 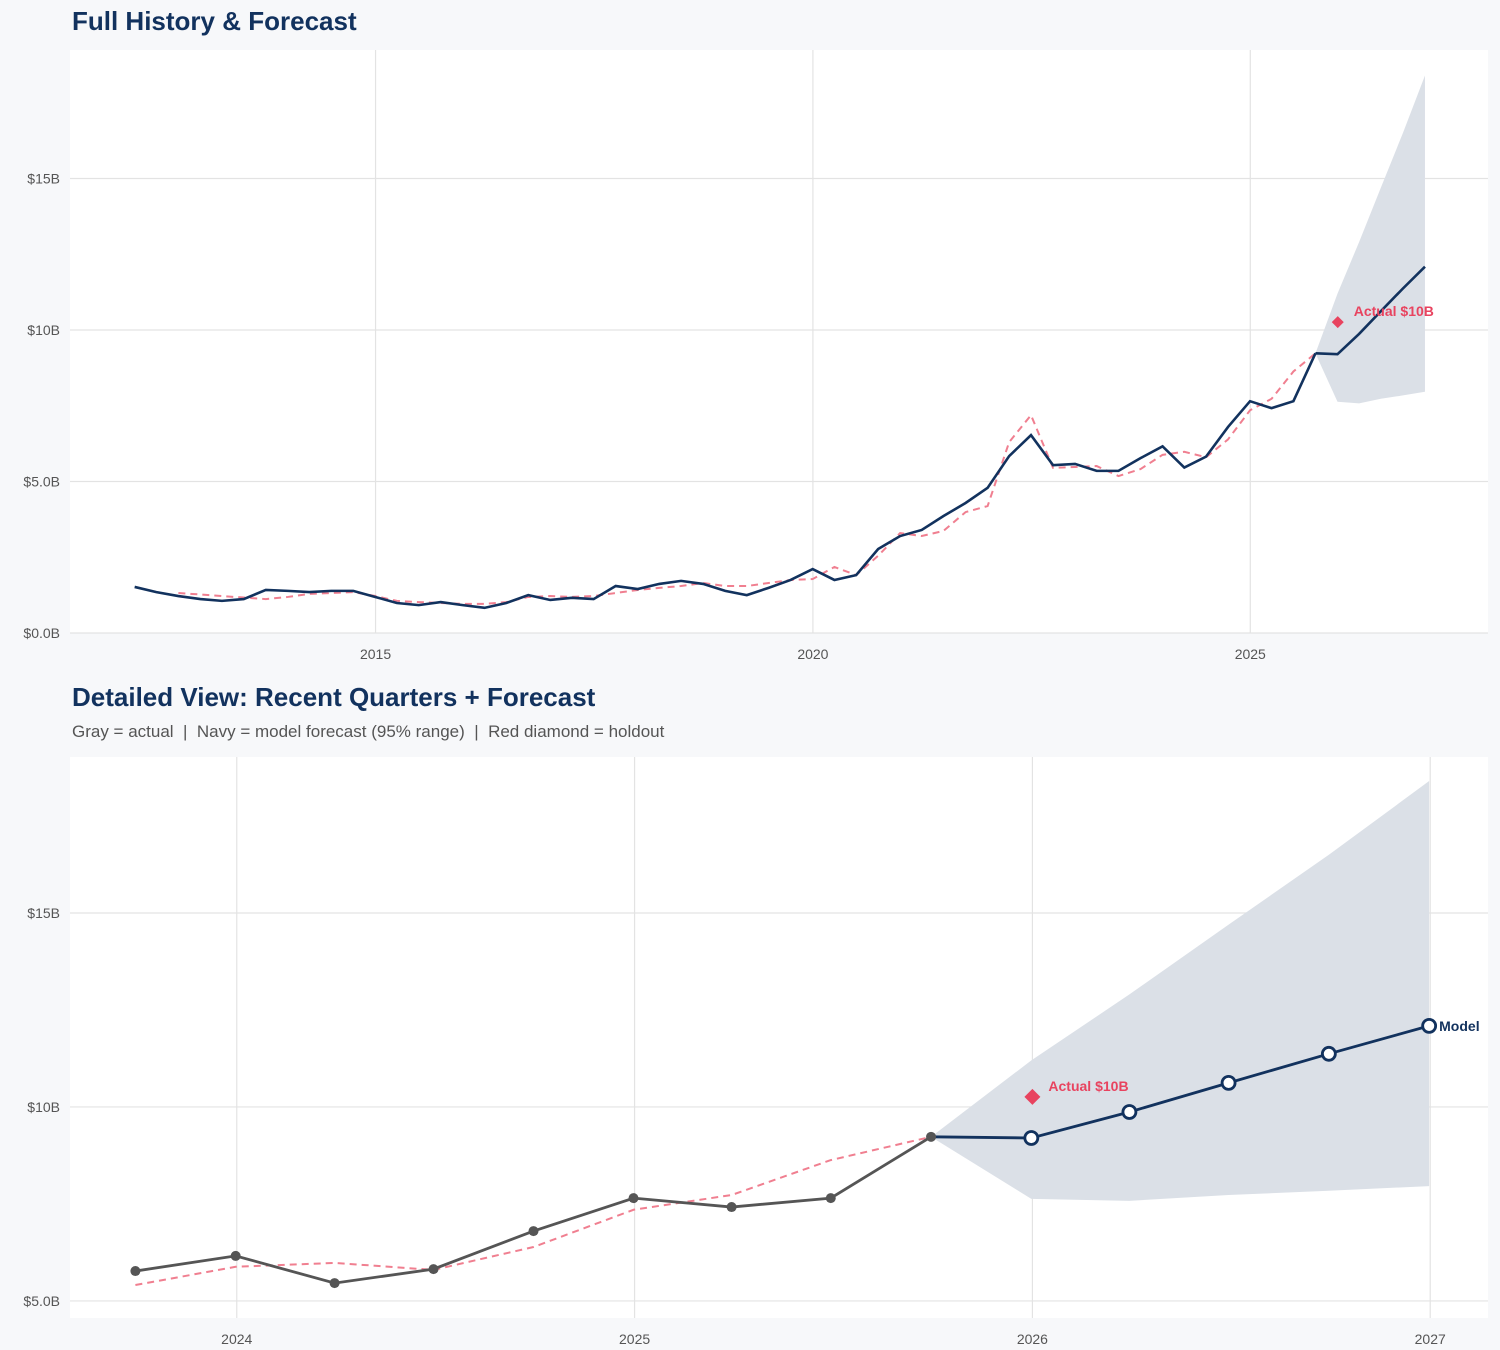 What do you see at coordinates (41, 633) in the screenshot?
I see `y-tick-label: $0.0B` at bounding box center [41, 633].